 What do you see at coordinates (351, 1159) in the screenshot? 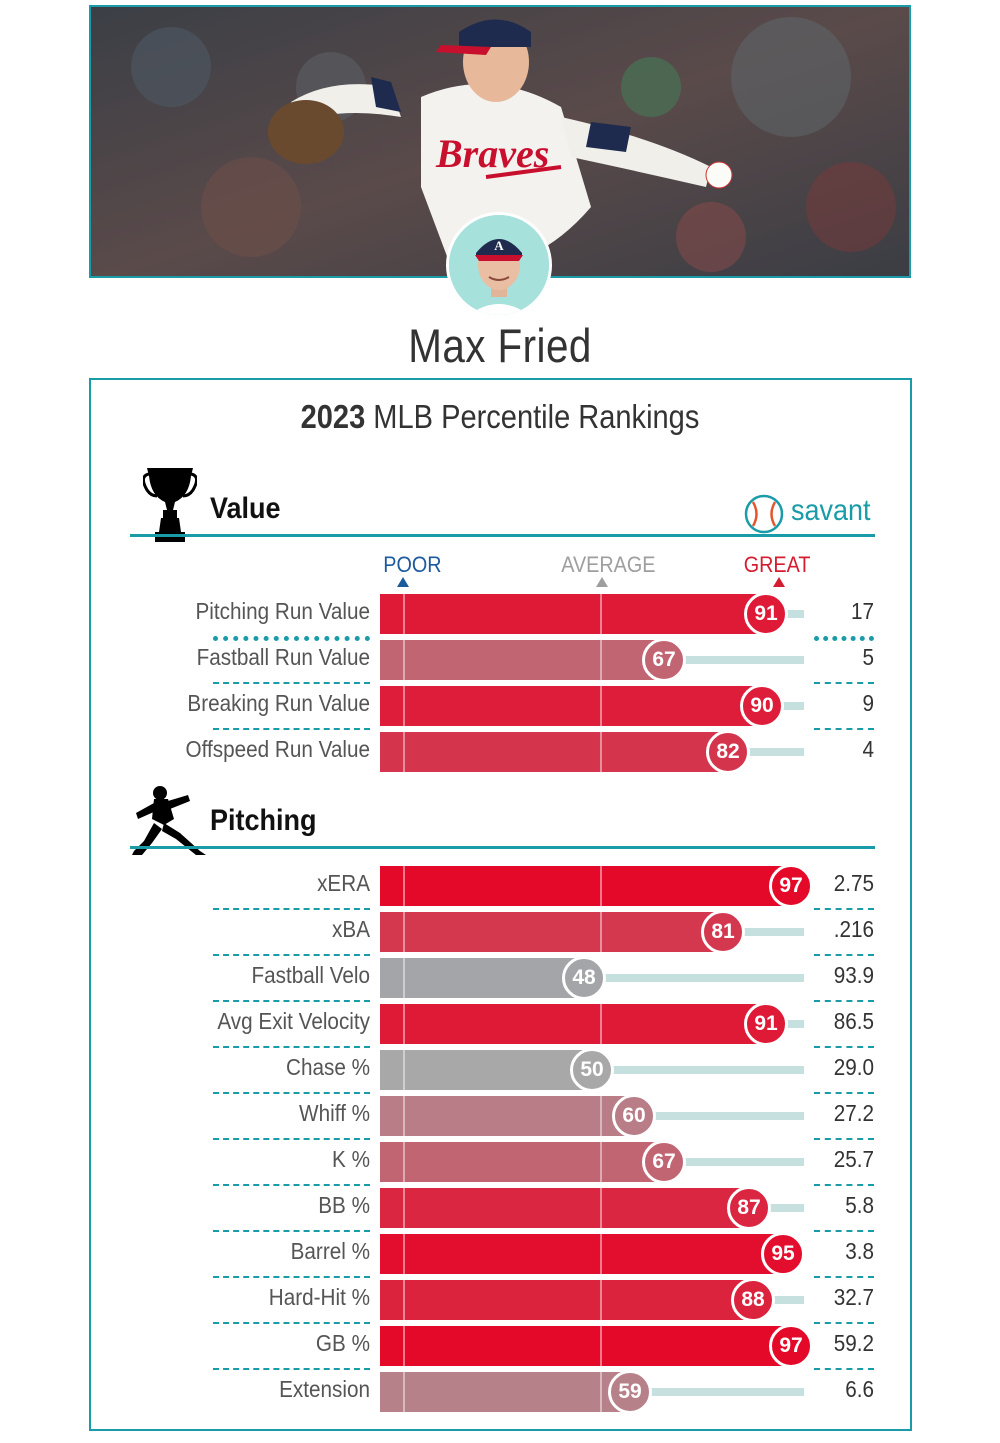
I see `metric-label: K %` at bounding box center [351, 1159].